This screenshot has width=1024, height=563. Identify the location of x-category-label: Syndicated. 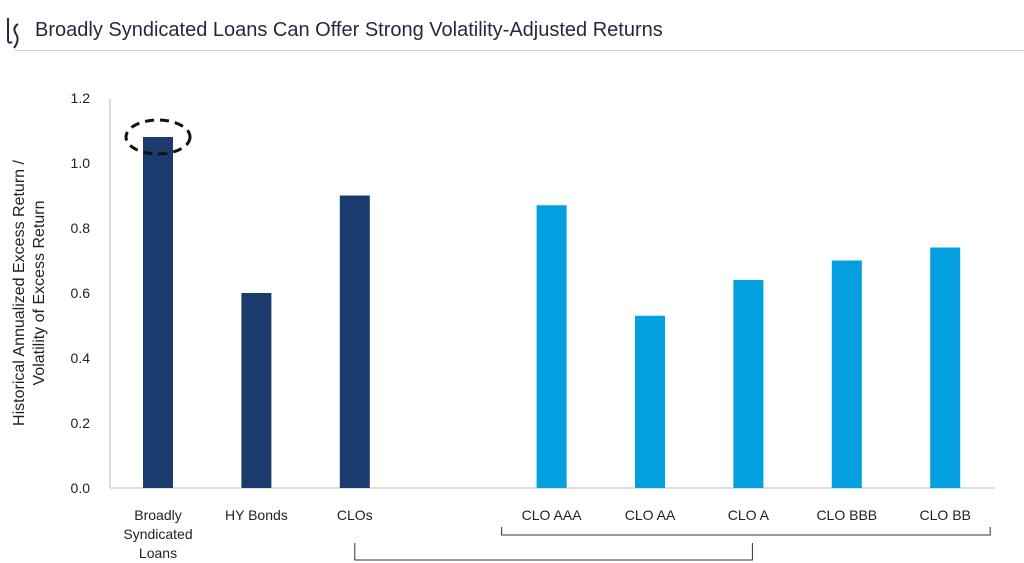
(157, 534).